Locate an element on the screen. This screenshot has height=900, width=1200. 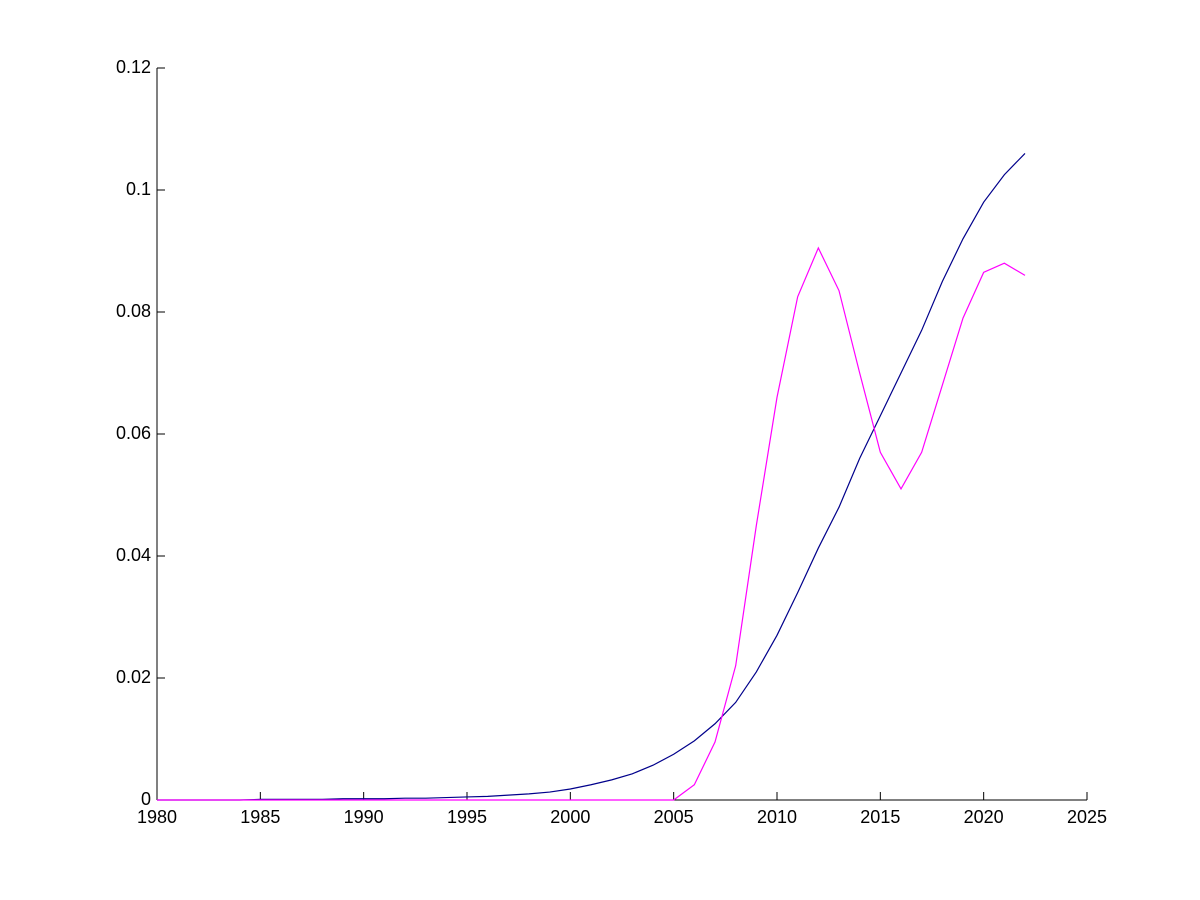
x-tick-label: 2020 is located at coordinates (984, 817).